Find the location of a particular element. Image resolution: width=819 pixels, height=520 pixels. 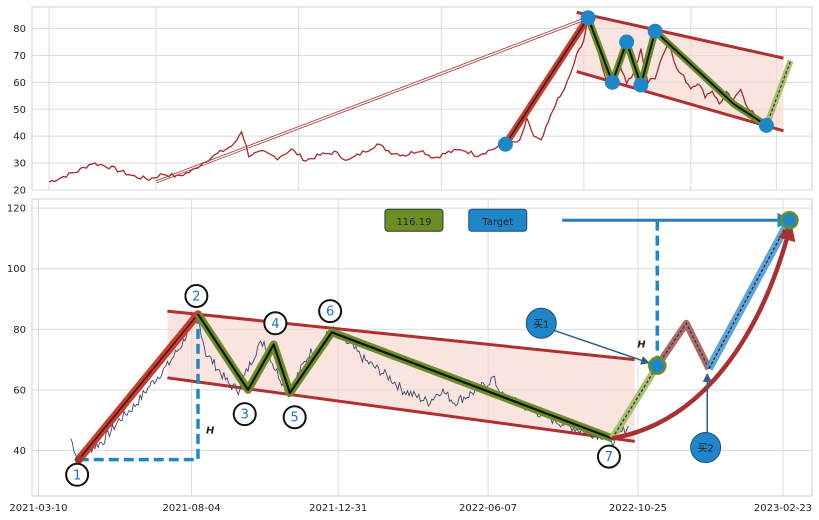

y-tick-label: 50 is located at coordinates (19, 110).